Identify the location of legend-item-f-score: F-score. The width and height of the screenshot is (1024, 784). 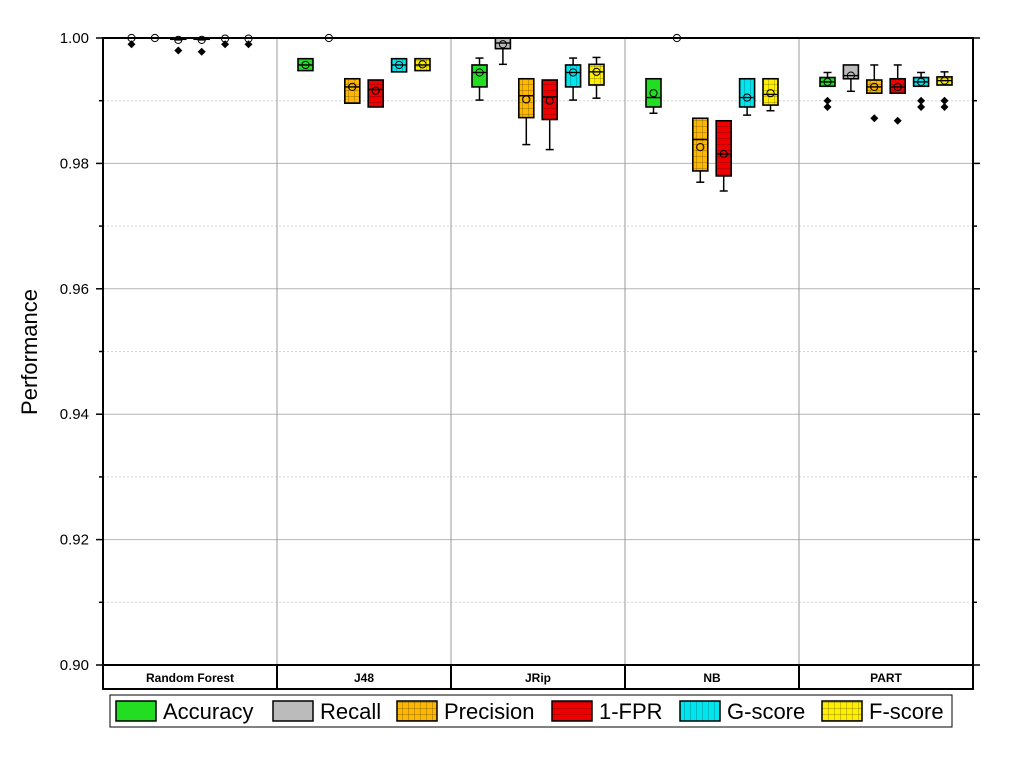
(882, 711).